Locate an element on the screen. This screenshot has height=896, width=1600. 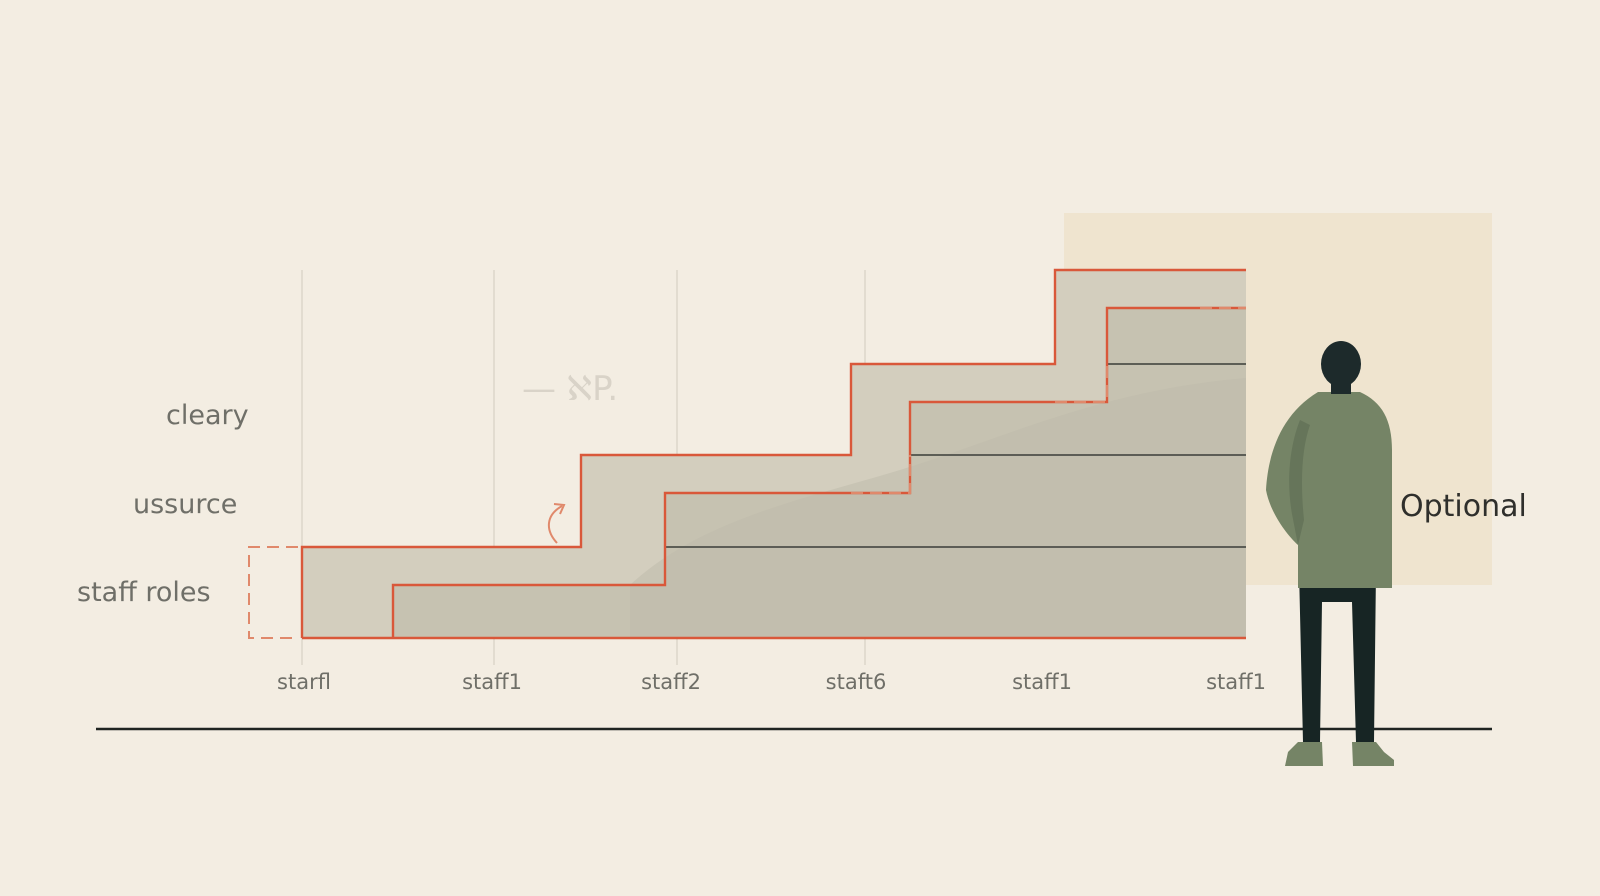
curved-arrow-icon is located at coordinates (557, 523).